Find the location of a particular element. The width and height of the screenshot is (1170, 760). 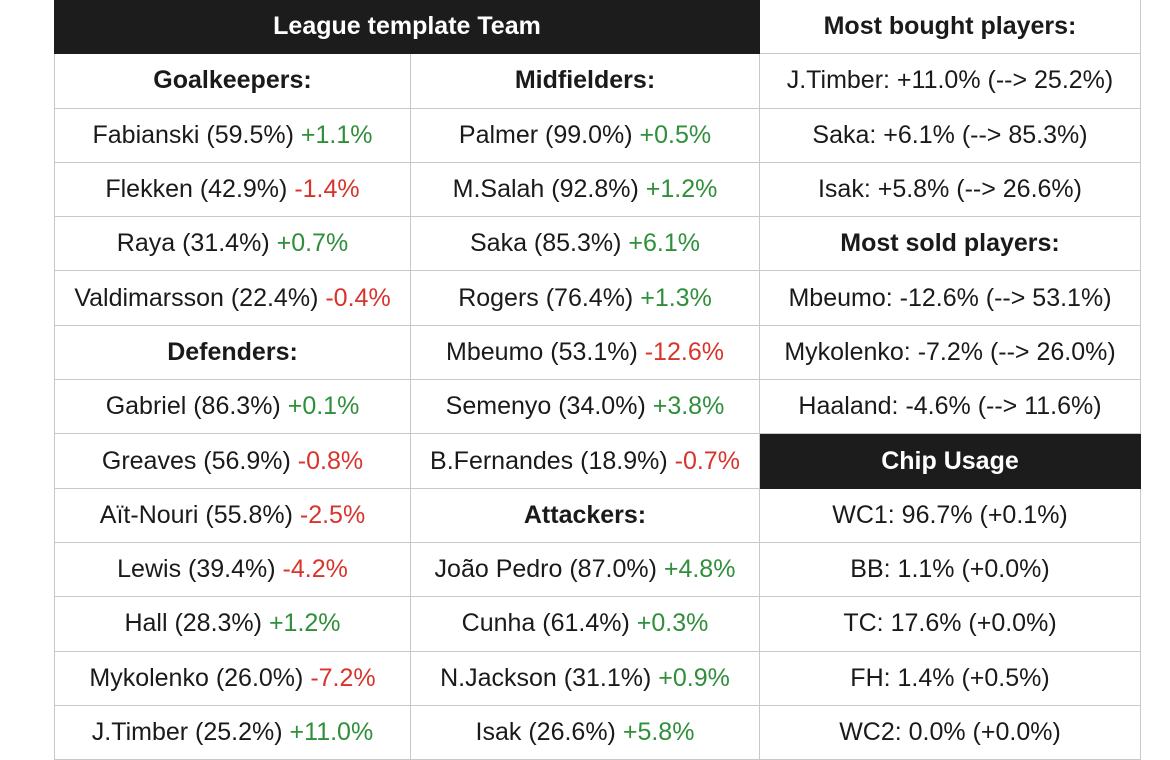

midfielder-row: M.Salah (92.8%) +1.2% is located at coordinates (585, 189).